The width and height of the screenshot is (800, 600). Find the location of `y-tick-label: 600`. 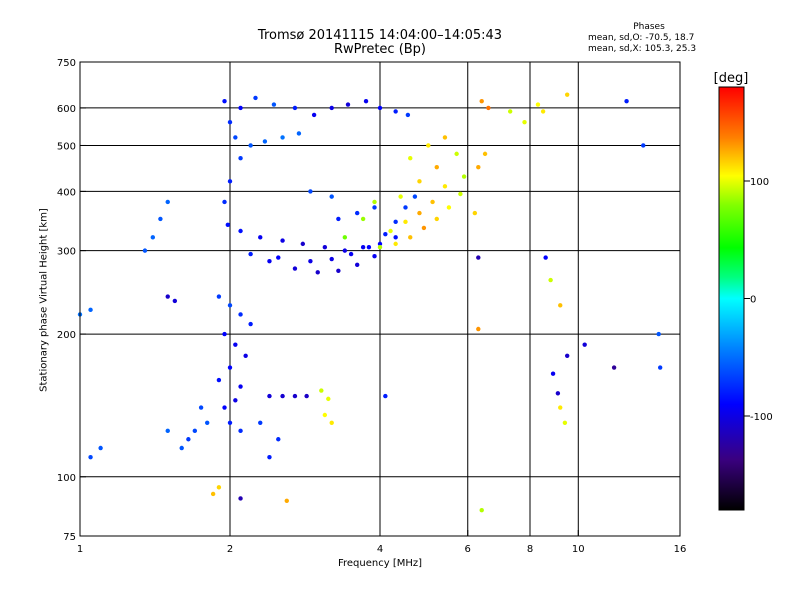

y-tick-label: 600 is located at coordinates (66, 109).